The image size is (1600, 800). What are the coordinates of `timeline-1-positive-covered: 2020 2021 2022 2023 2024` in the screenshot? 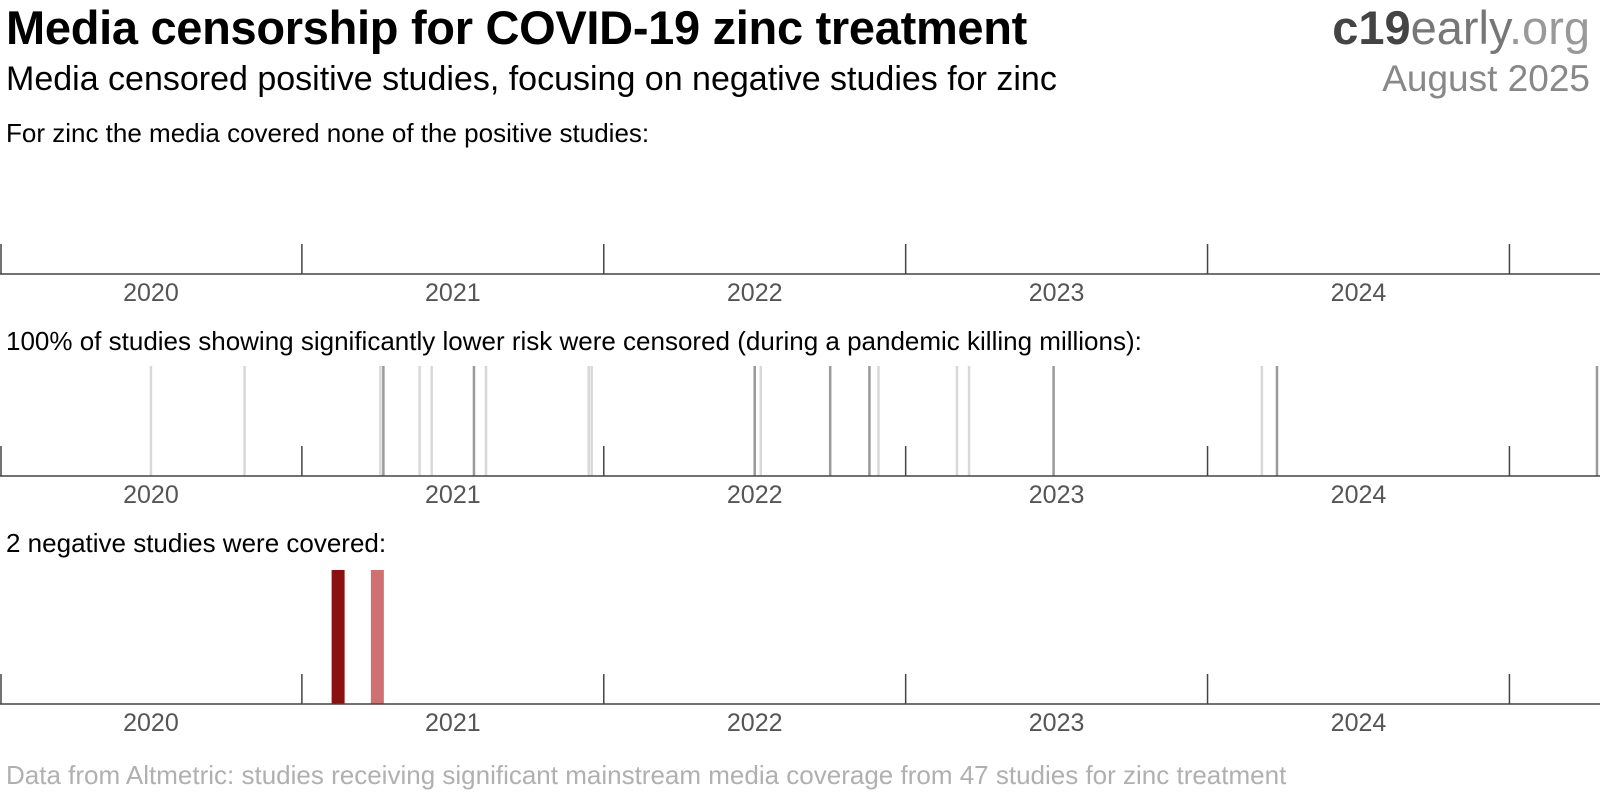 It's located at (800, 275).